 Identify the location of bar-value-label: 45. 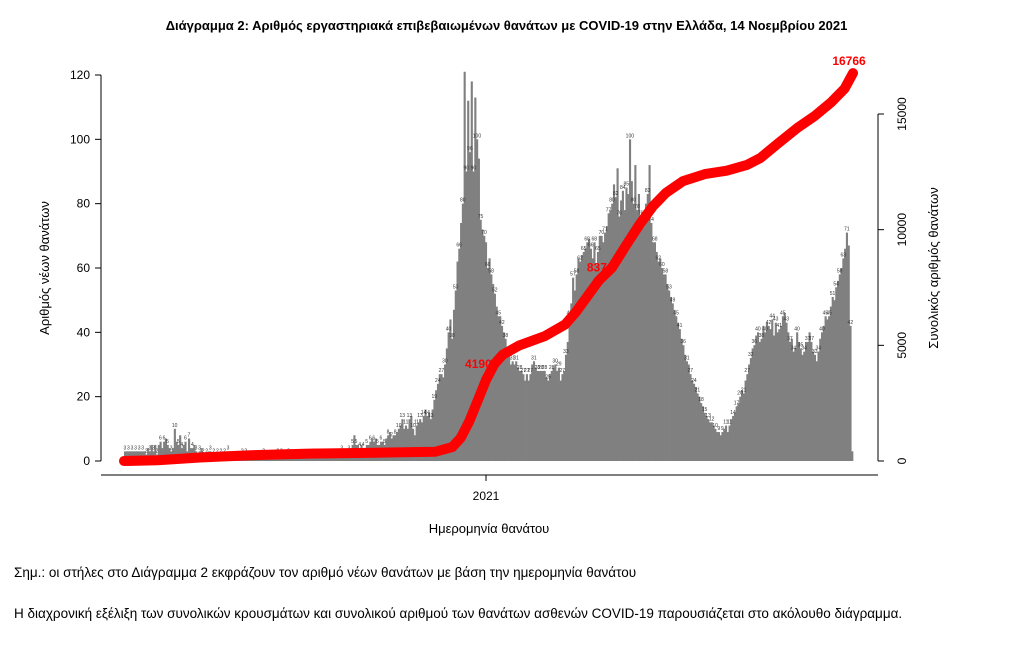
(498, 313).